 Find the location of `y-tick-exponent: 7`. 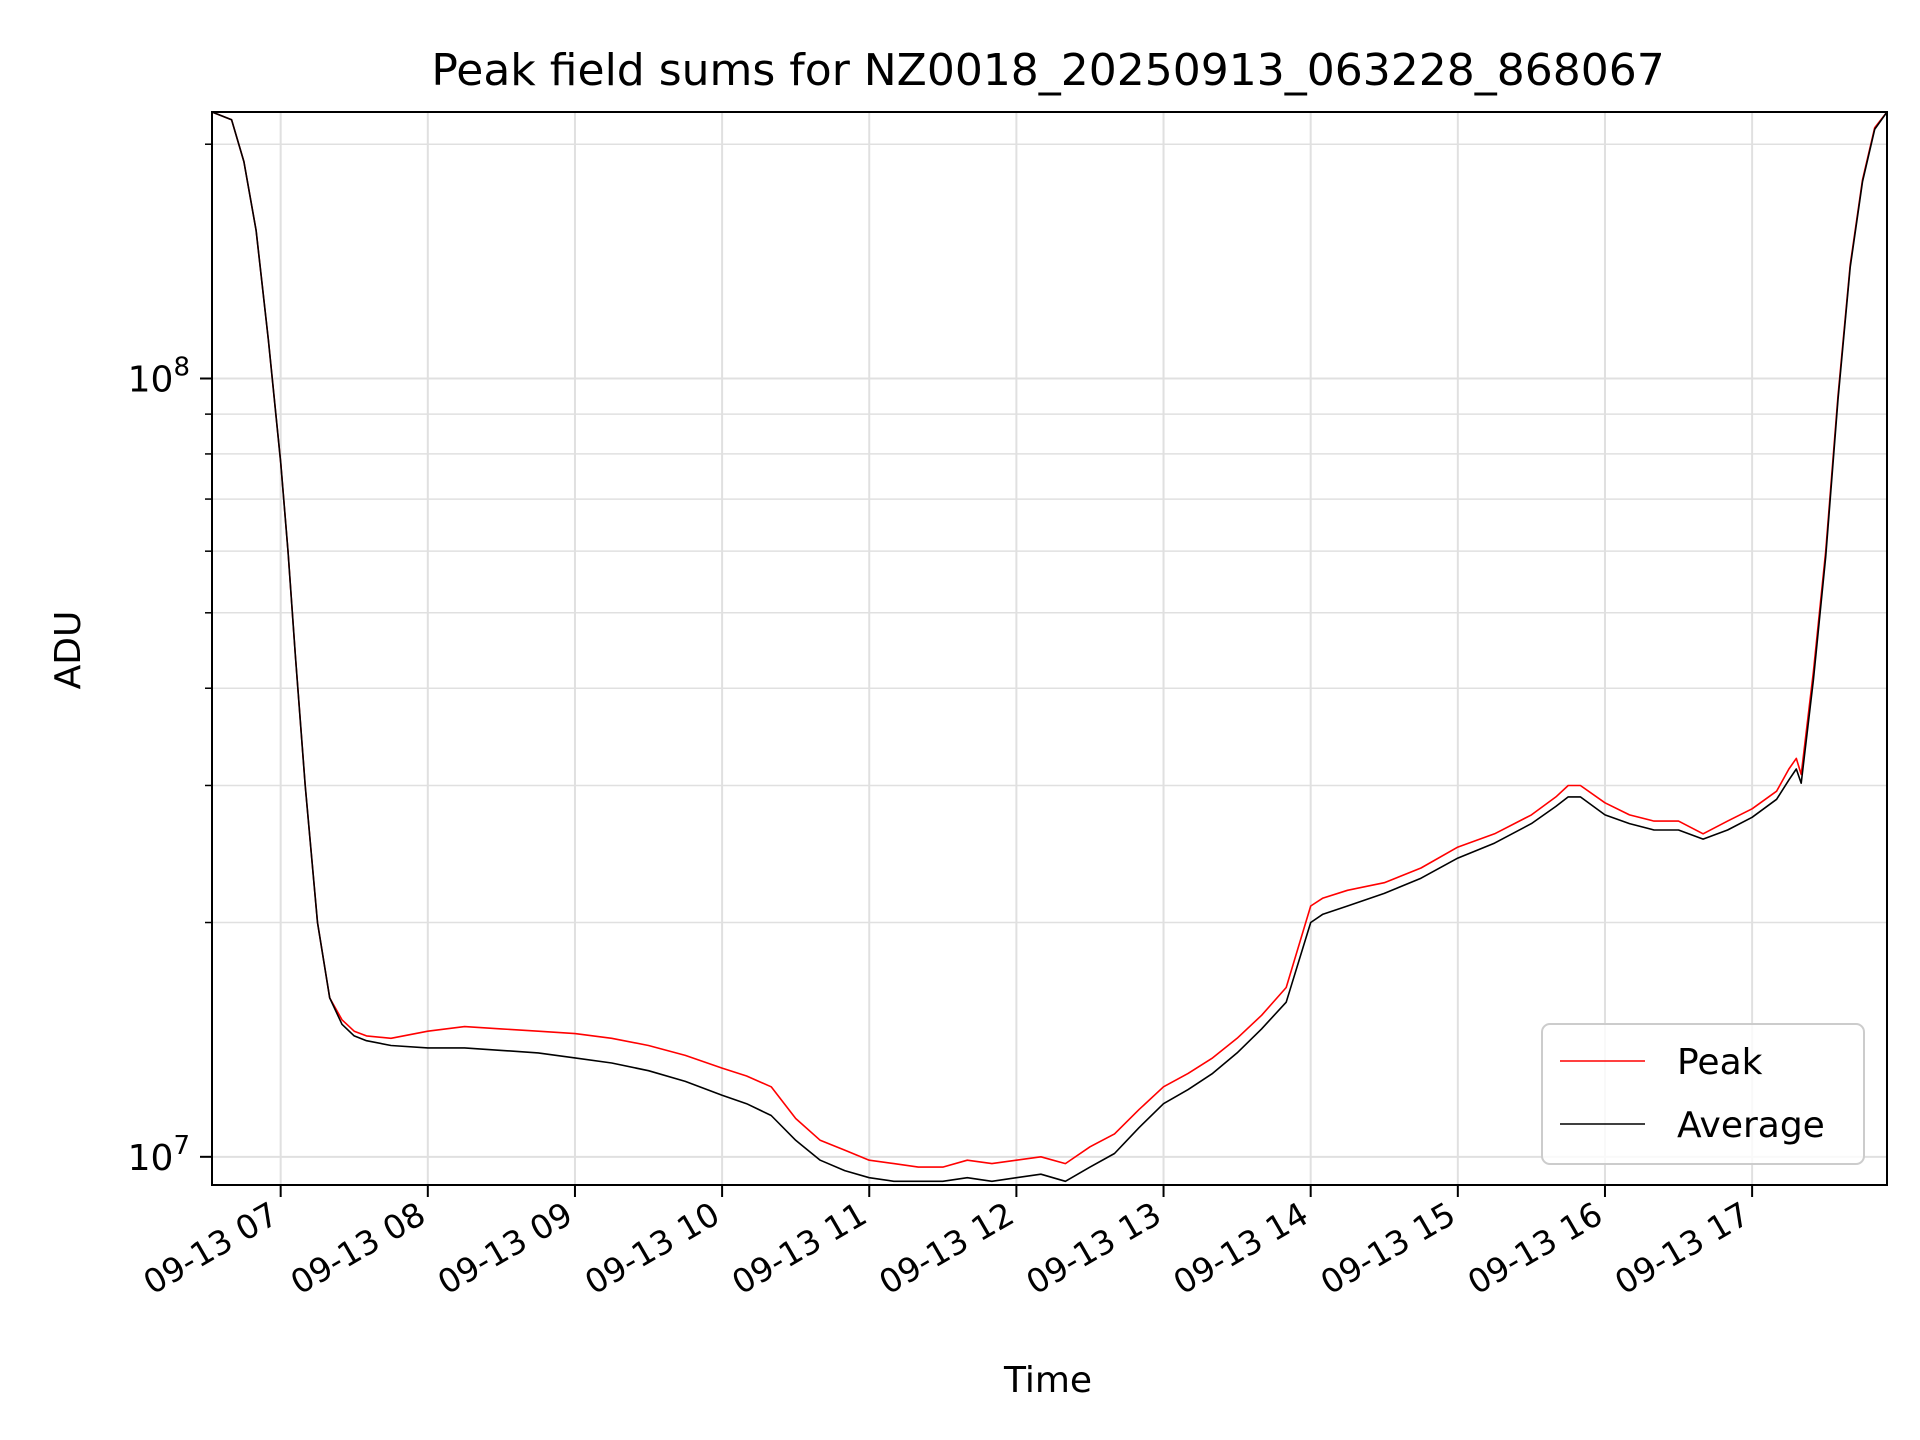

y-tick-exponent: 7 is located at coordinates (181, 1146).